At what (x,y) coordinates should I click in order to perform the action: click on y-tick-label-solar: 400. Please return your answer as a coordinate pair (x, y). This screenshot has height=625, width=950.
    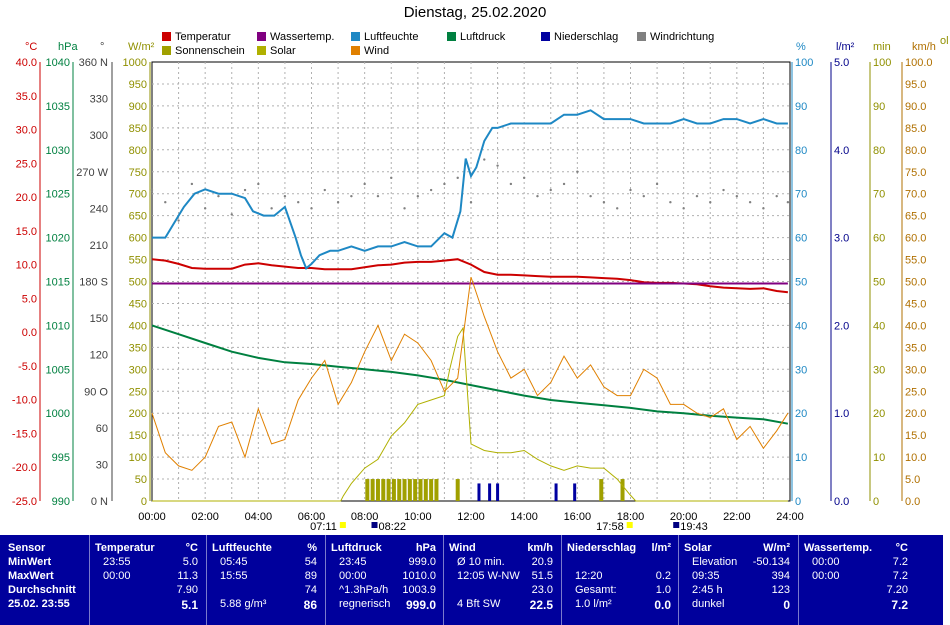
    Looking at the image, I should click on (138, 326).